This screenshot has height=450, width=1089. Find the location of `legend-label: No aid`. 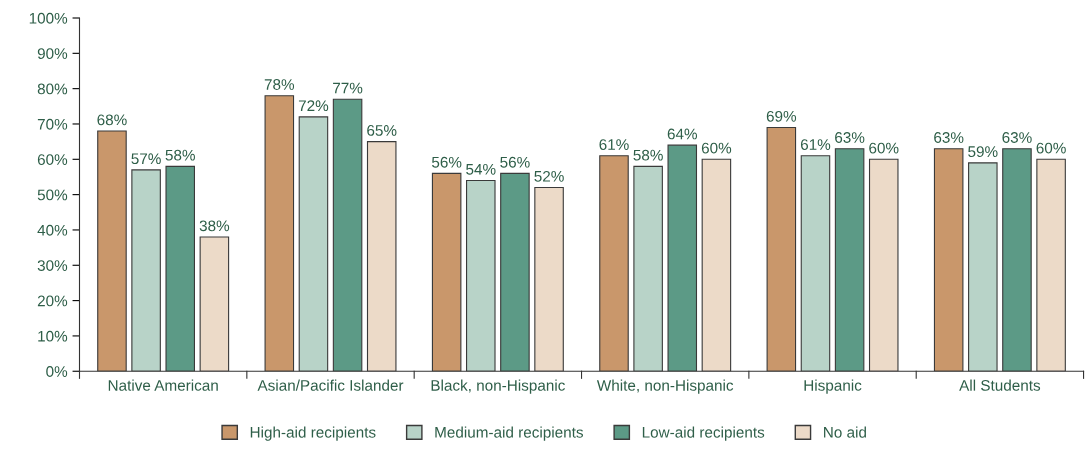

legend-label: No aid is located at coordinates (845, 432).